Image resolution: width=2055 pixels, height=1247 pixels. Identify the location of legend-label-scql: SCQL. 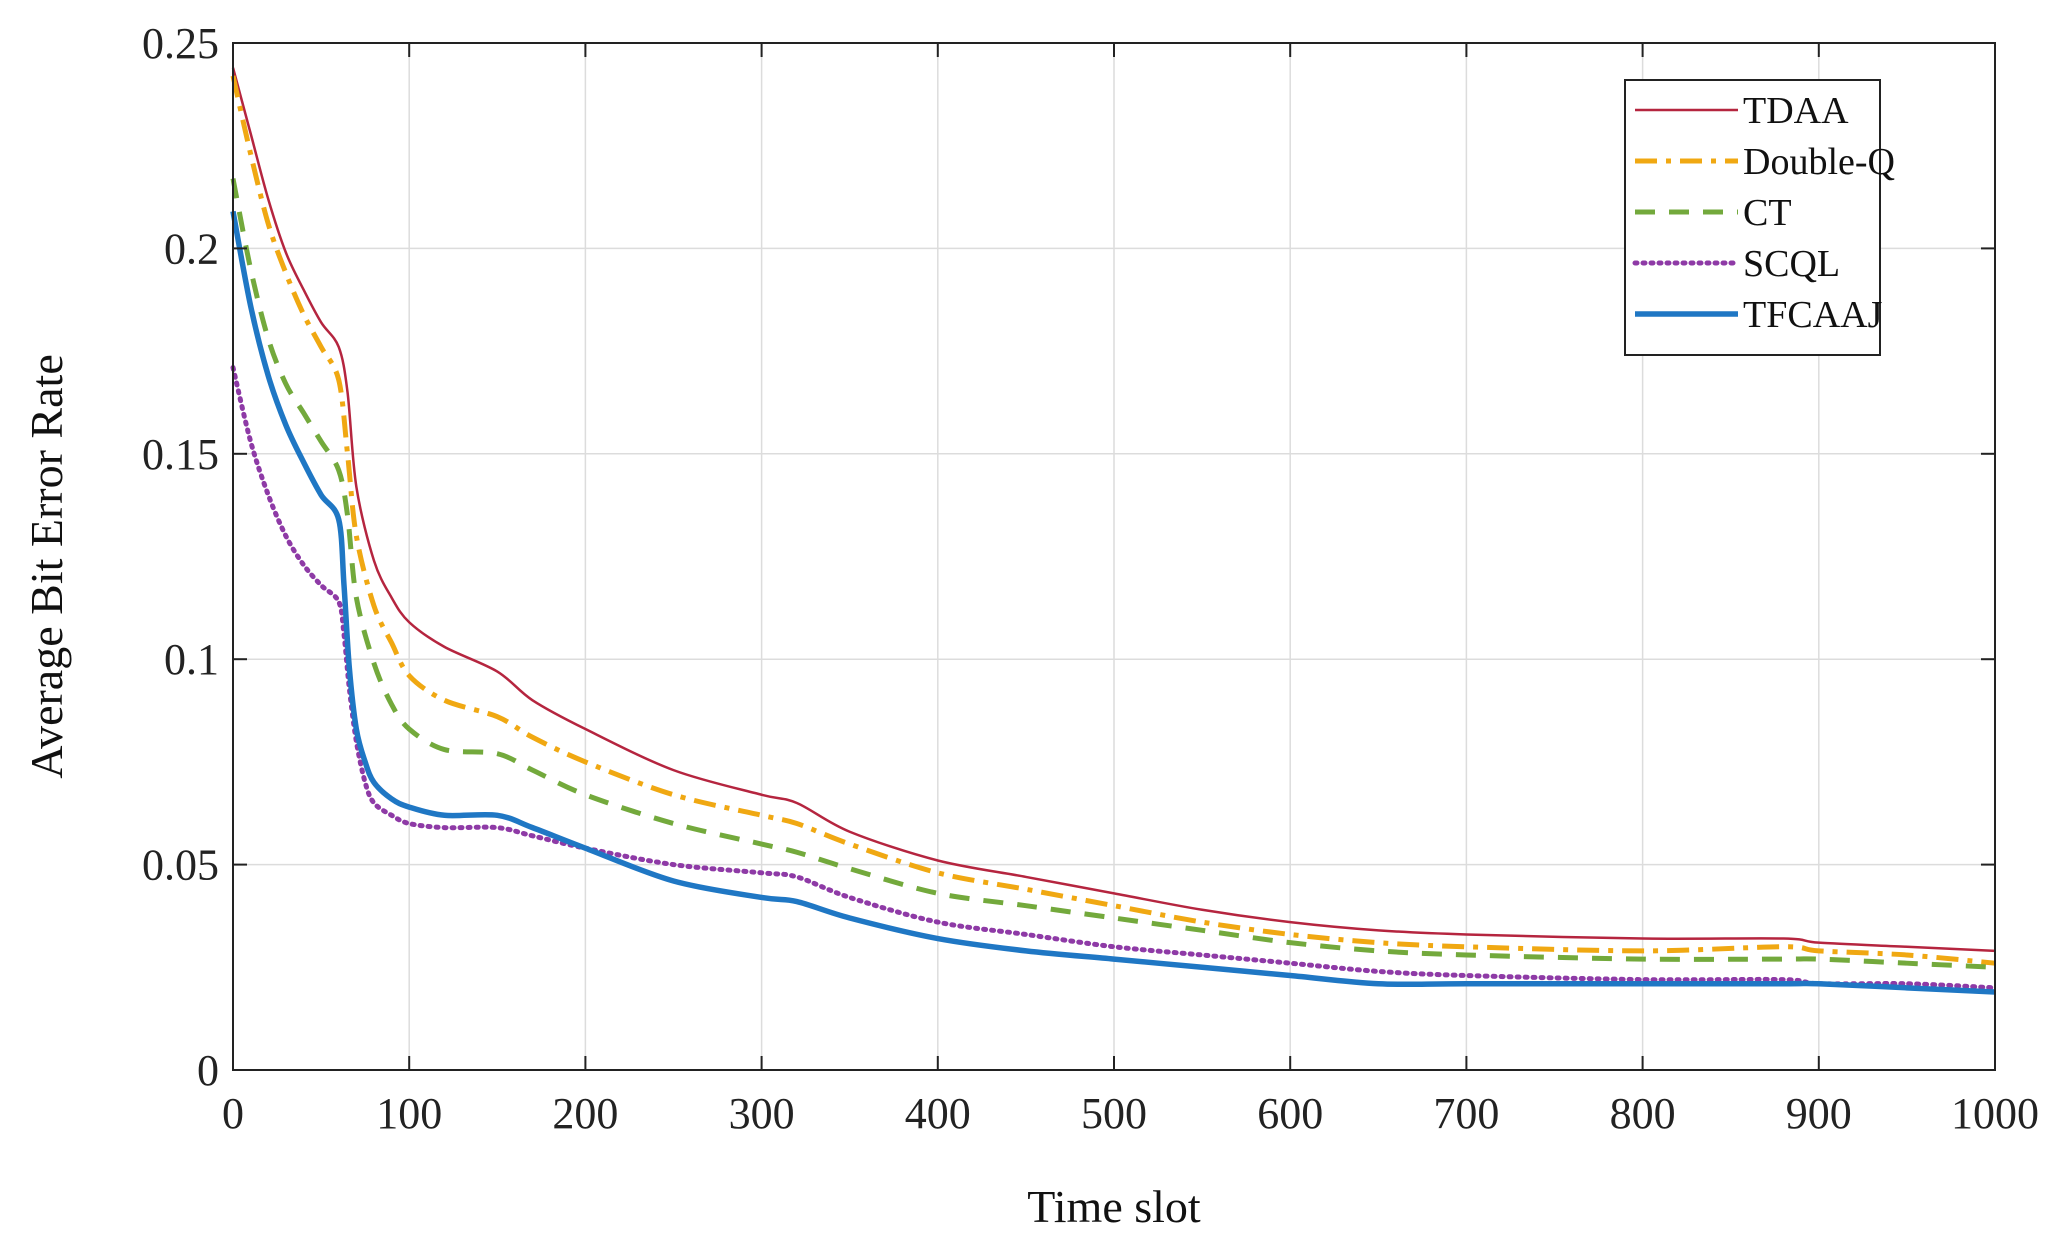
(1791, 264).